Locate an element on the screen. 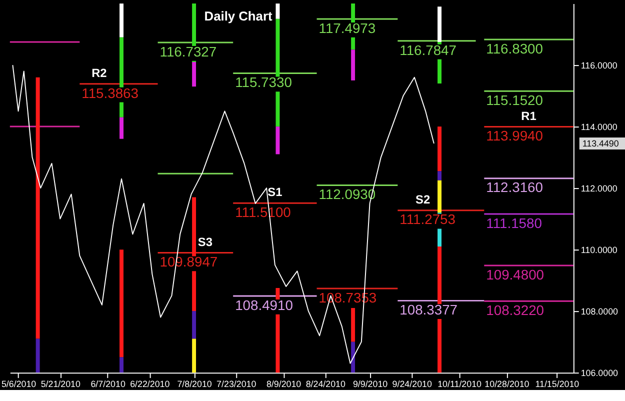  x-tick-label: 9/9/2010 is located at coordinates (370, 383).